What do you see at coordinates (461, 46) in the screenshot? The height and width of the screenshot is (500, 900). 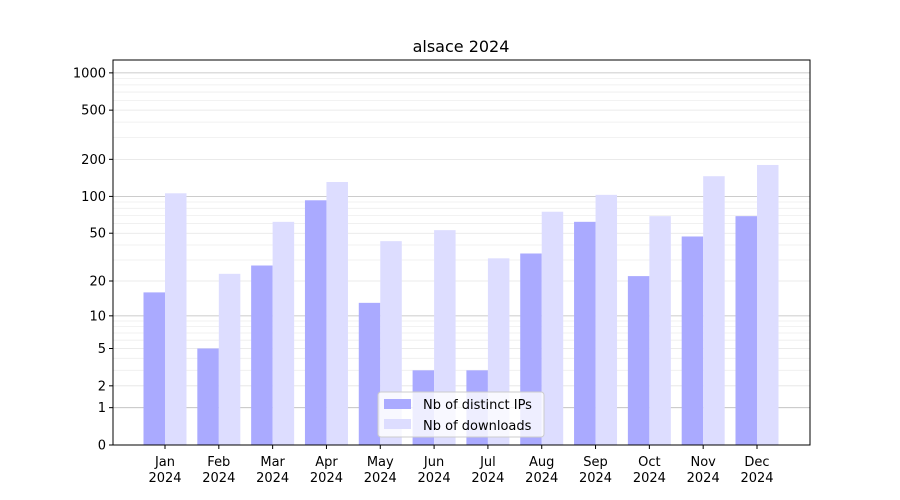 I see `chart-title: alsace 2024` at bounding box center [461, 46].